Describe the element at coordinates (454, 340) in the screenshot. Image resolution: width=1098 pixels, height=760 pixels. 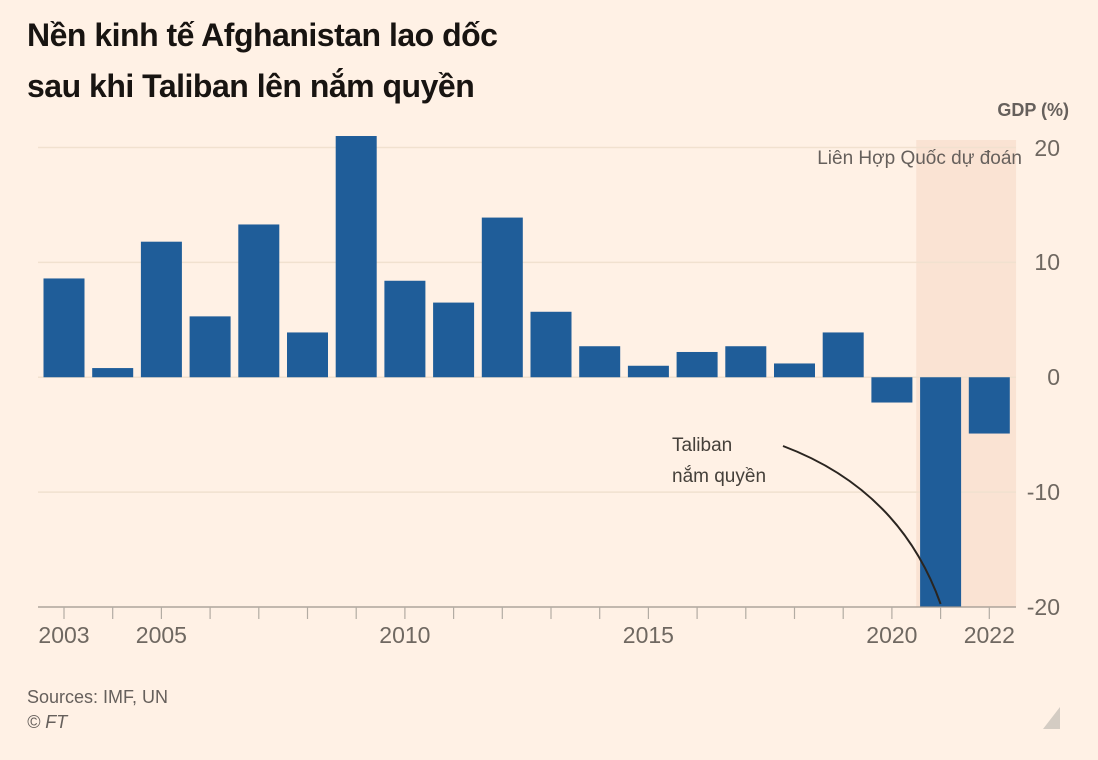
I see `bar-2011` at that location.